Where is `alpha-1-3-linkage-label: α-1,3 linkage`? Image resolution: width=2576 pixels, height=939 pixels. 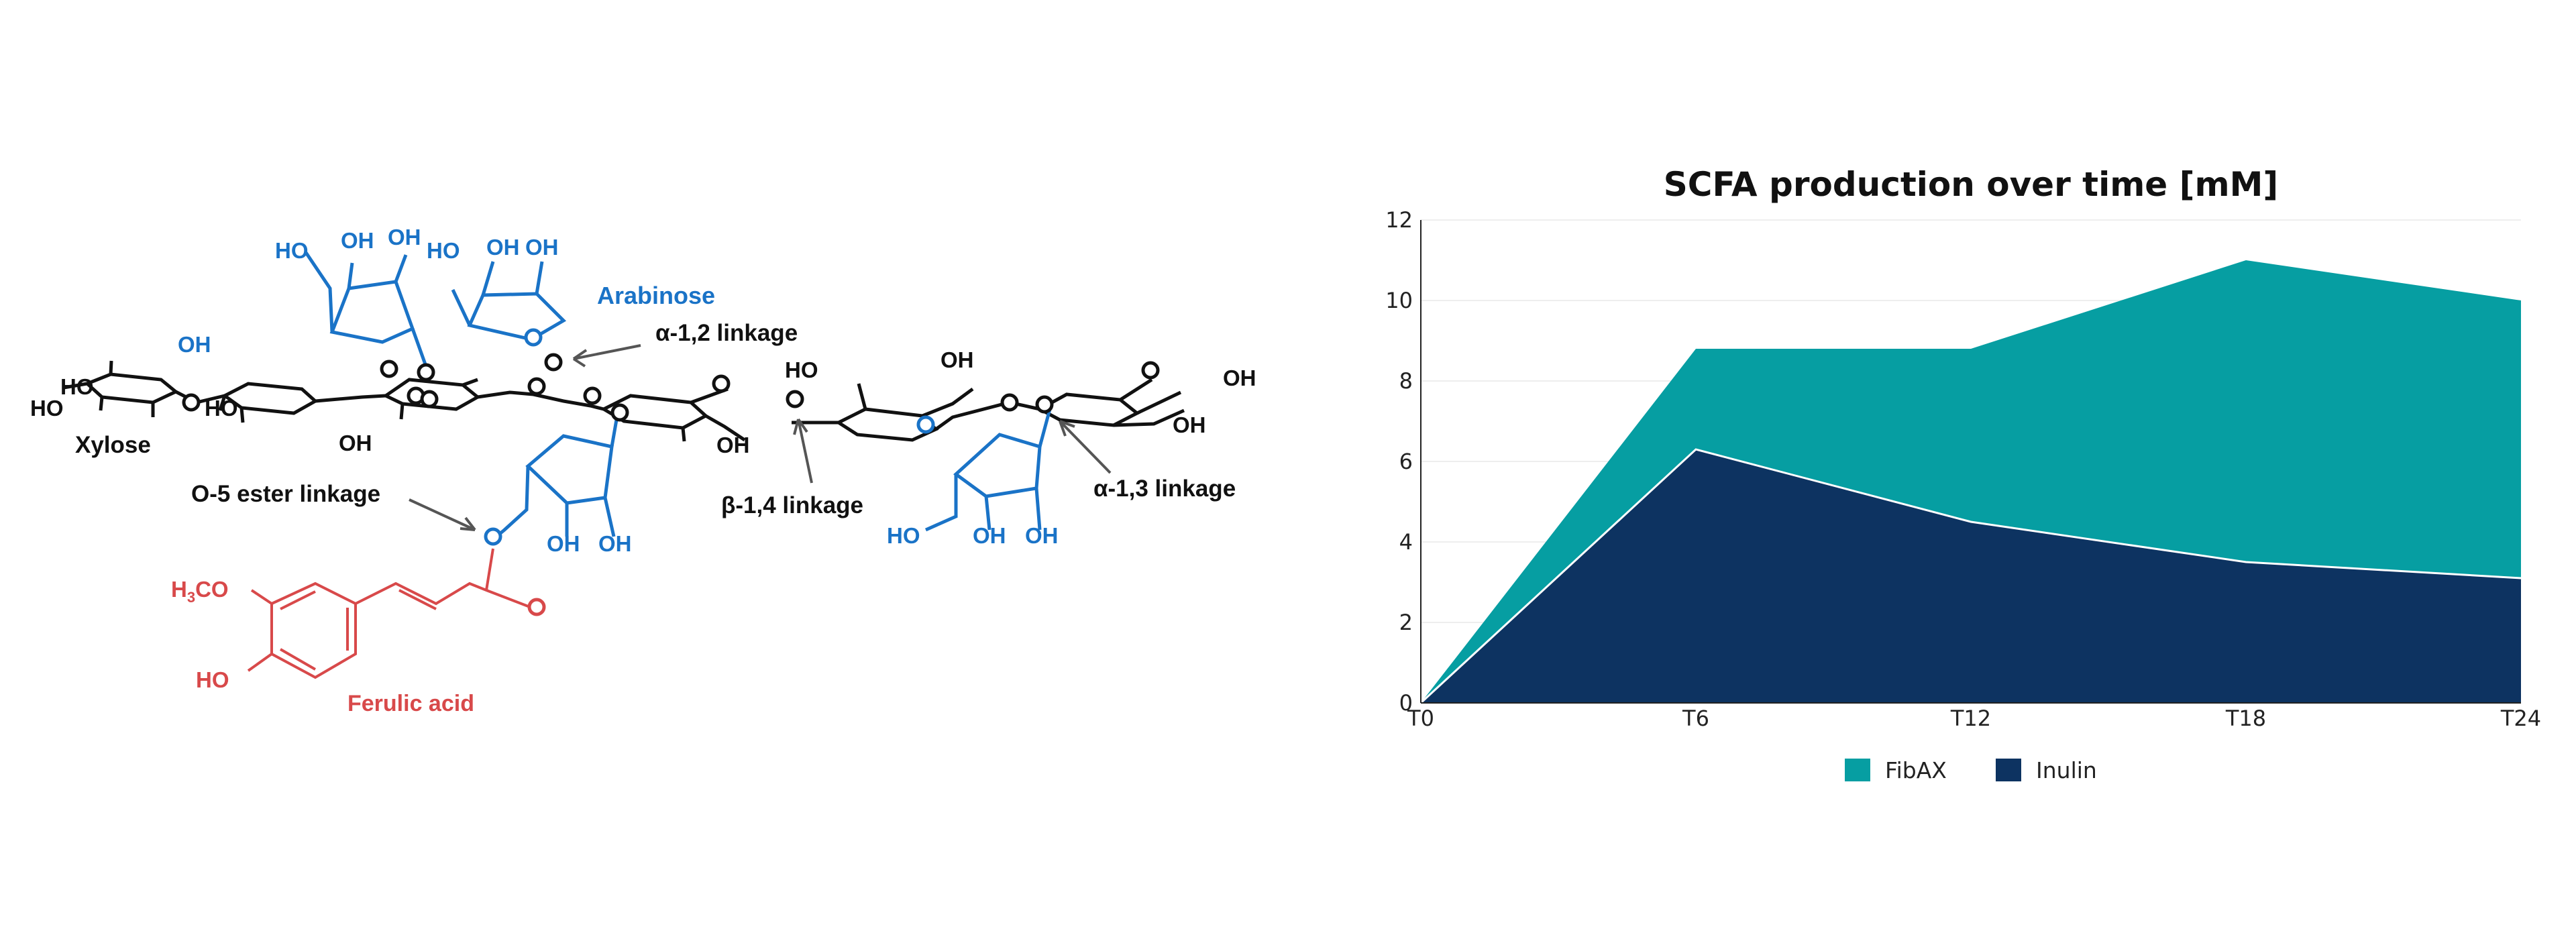 alpha-1-3-linkage-label: α-1,3 linkage is located at coordinates (1164, 489).